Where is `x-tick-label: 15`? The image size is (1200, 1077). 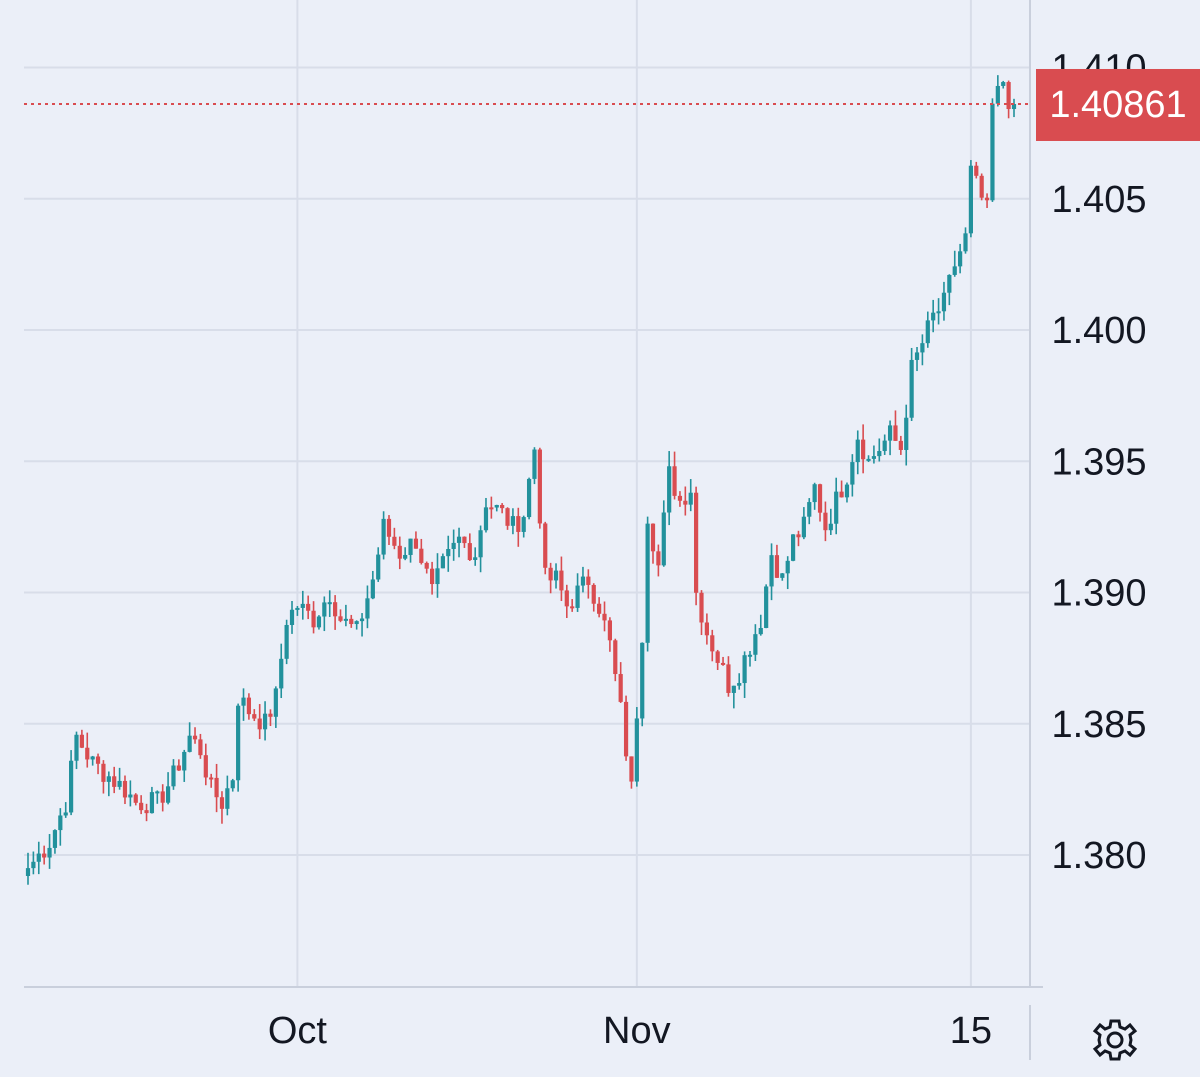
x-tick-label: 15 is located at coordinates (971, 1031).